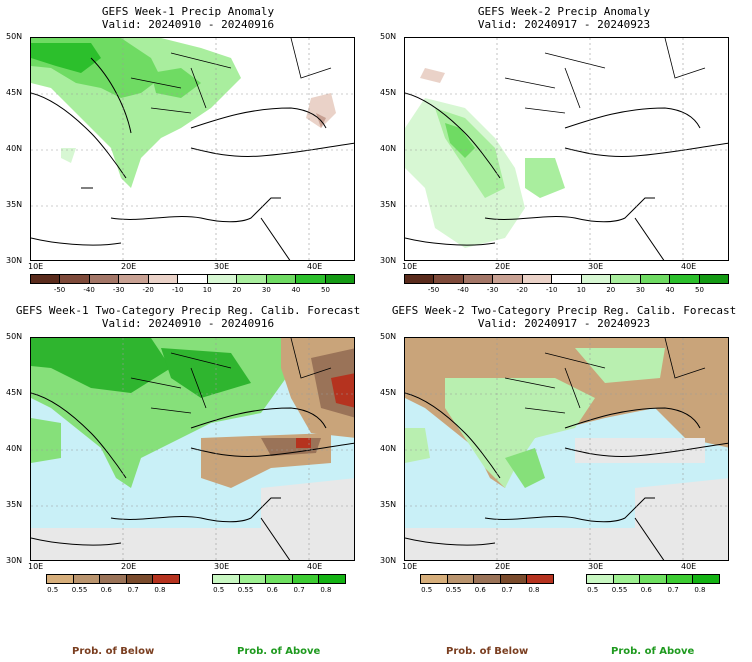 This screenshot has width=752, height=662. I want to click on legend-above-1: Prob. of Above, so click(279, 651).